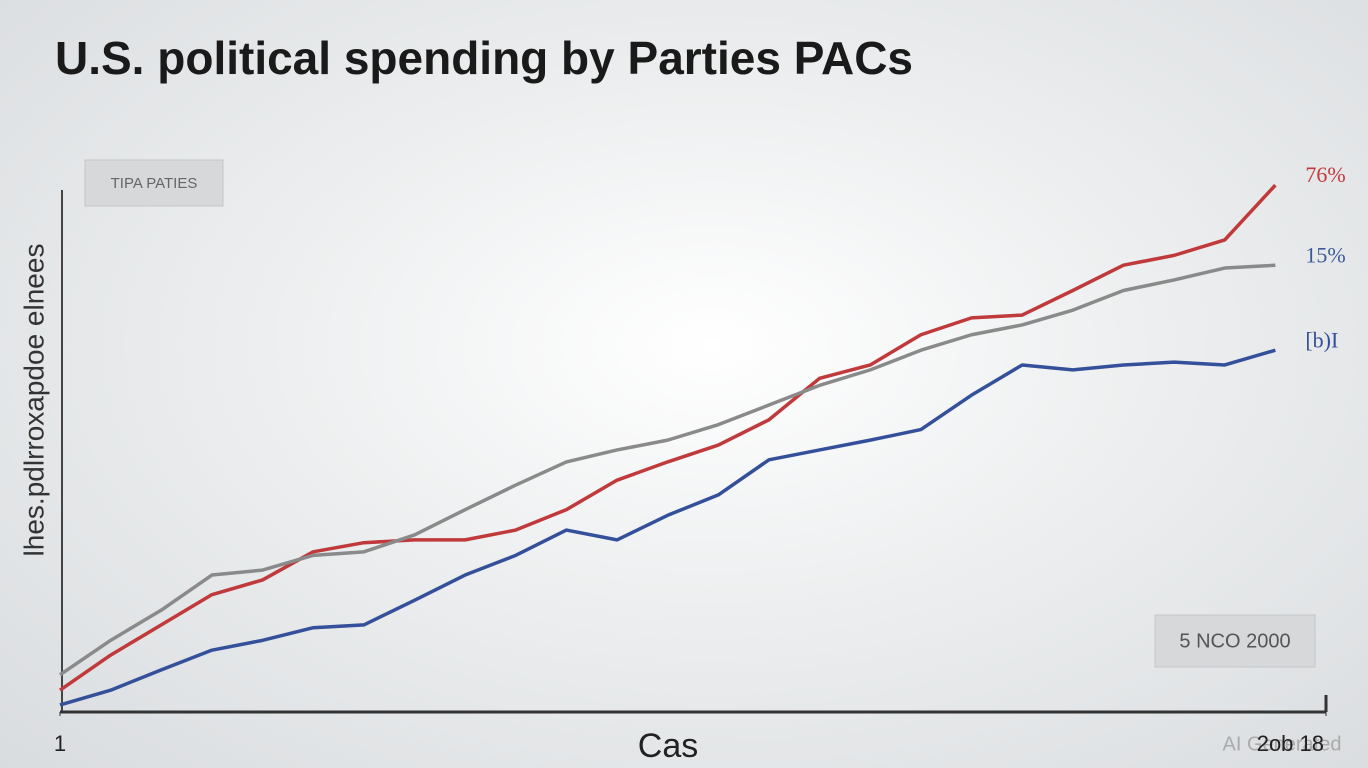  I want to click on legend-frame, so click(154, 183).